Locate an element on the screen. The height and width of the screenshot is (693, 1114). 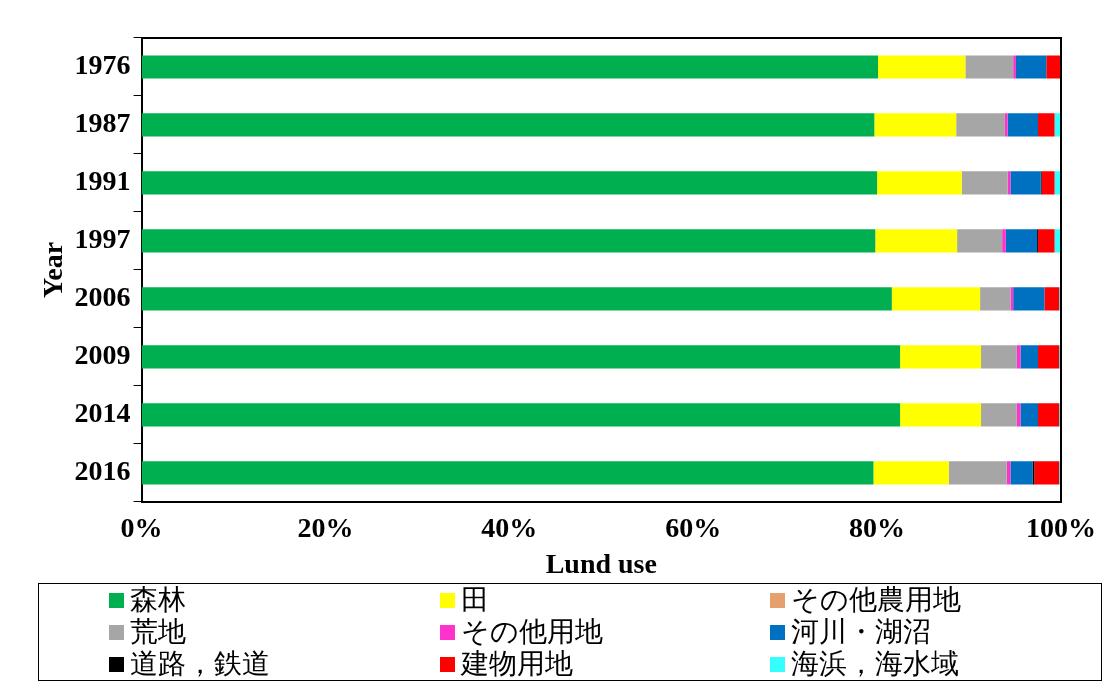
legend-label: 田 is located at coordinates (474, 600).